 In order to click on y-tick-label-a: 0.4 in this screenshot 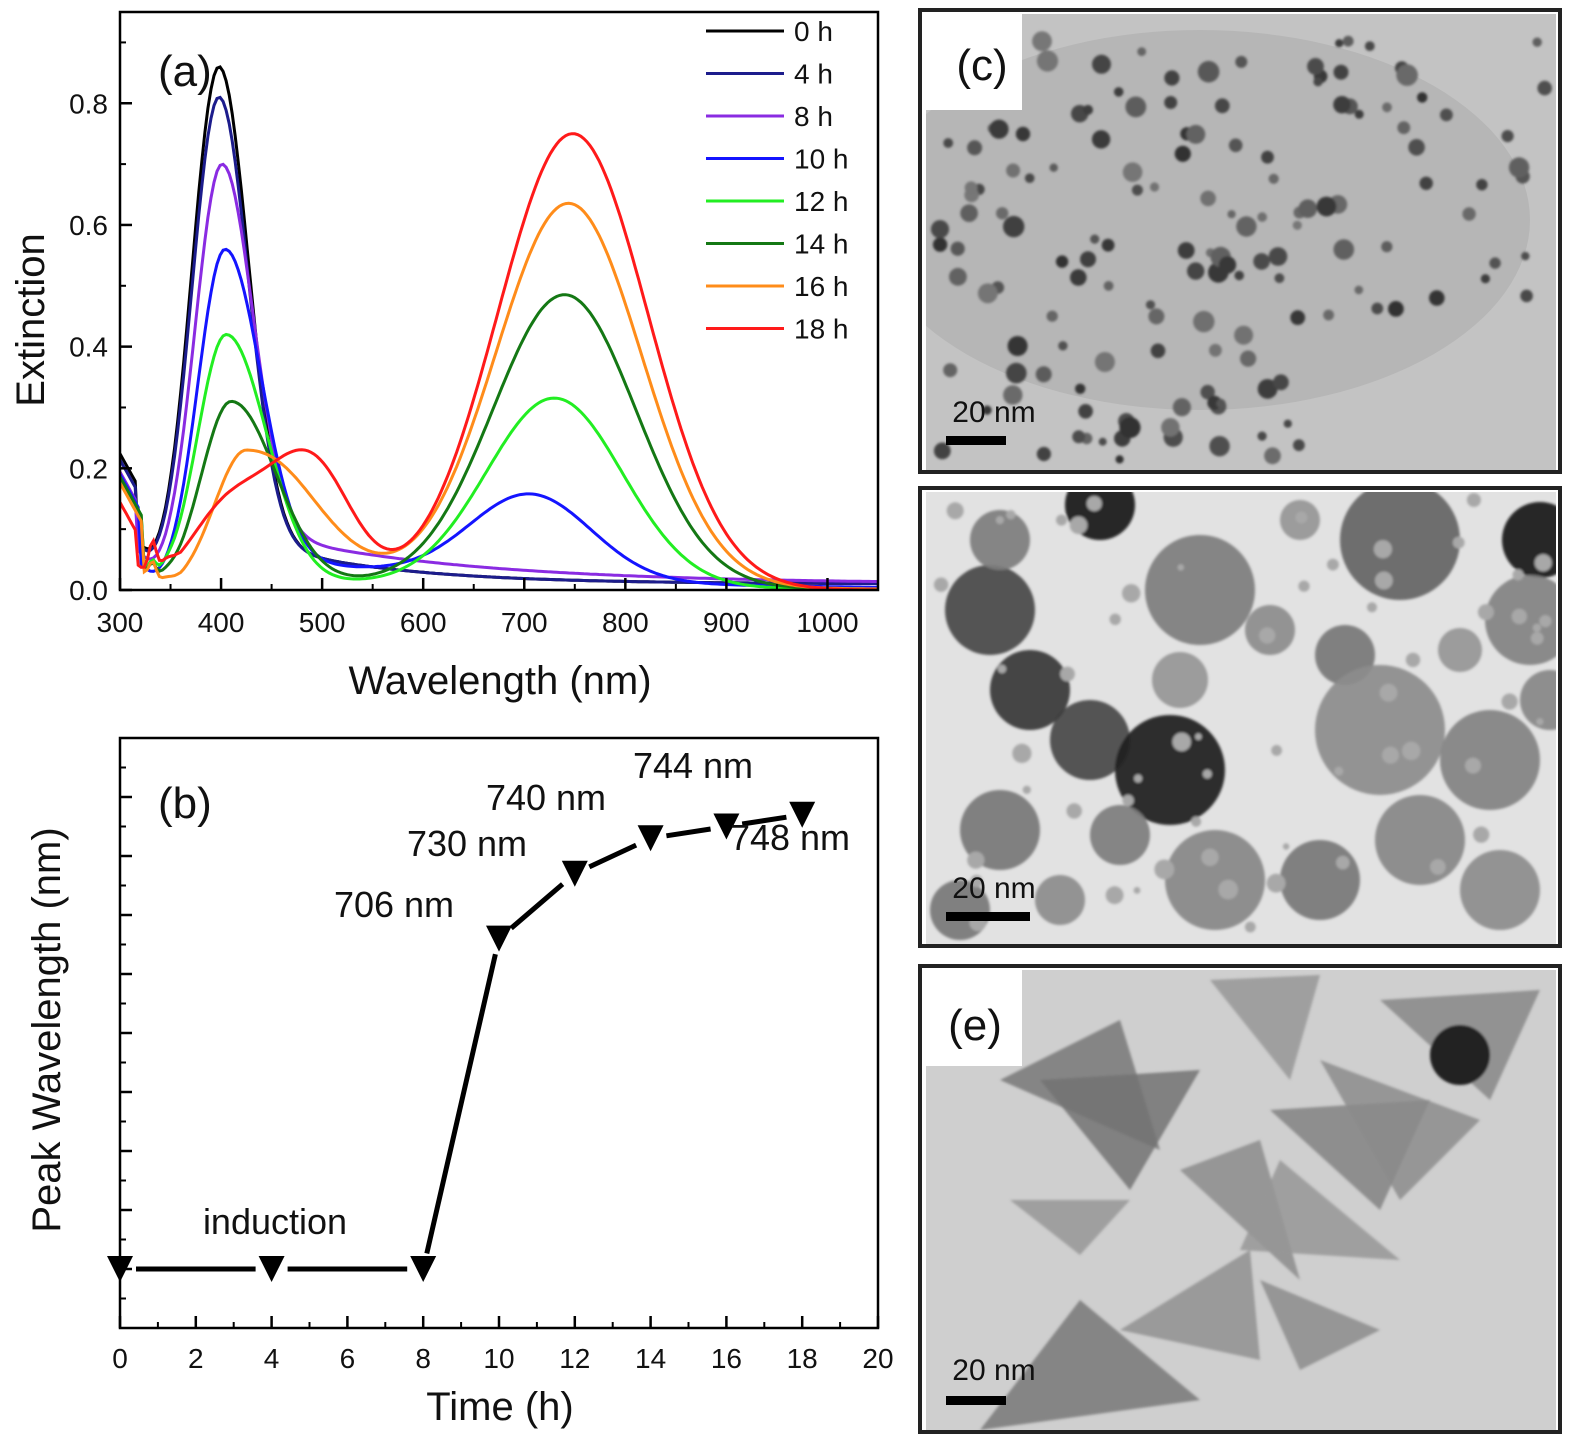, I will do `click(88, 347)`.